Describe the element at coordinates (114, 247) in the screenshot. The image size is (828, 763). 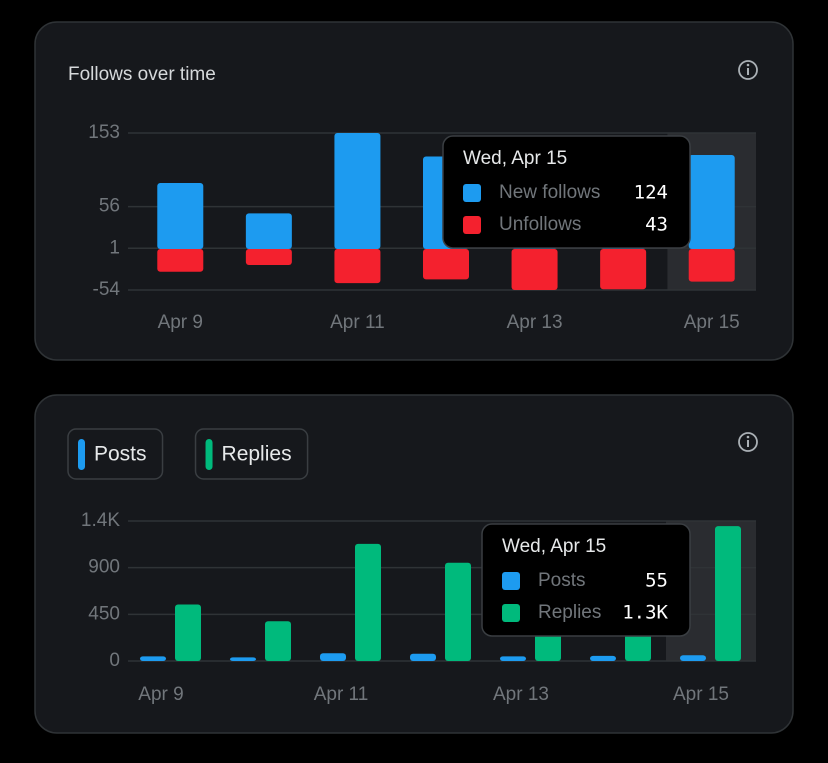
I see `y-tick-label: 1` at that location.